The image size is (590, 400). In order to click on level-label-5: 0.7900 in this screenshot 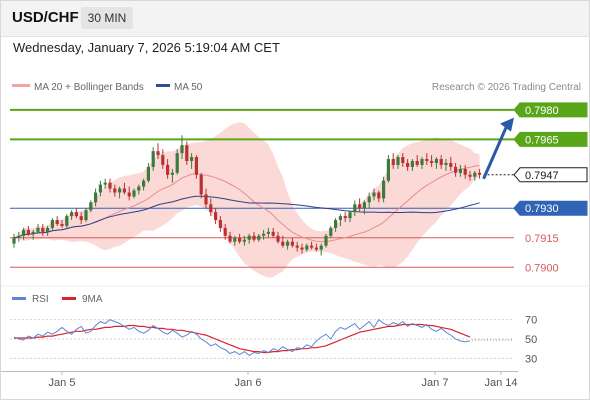, I will do `click(542, 268)`.